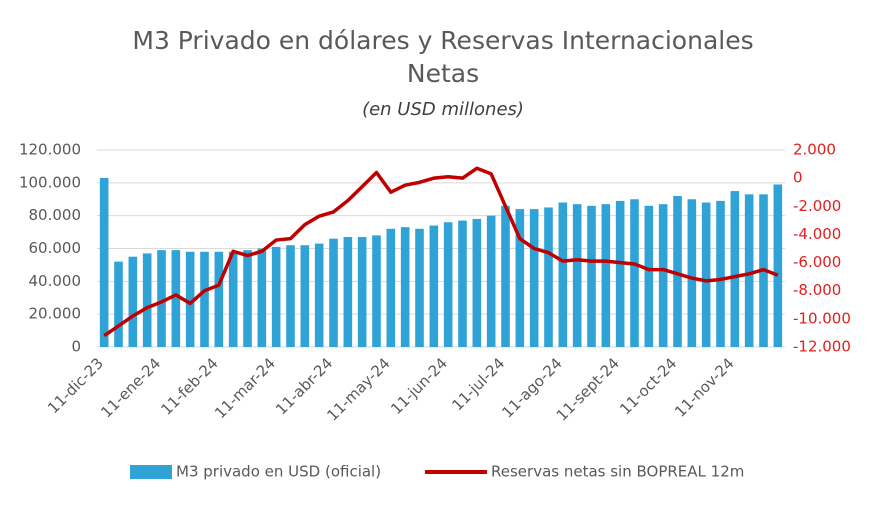 The width and height of the screenshot is (886, 505). Describe the element at coordinates (443, 109) in the screenshot. I see `chart-subtitle: (en USD millones)` at that location.